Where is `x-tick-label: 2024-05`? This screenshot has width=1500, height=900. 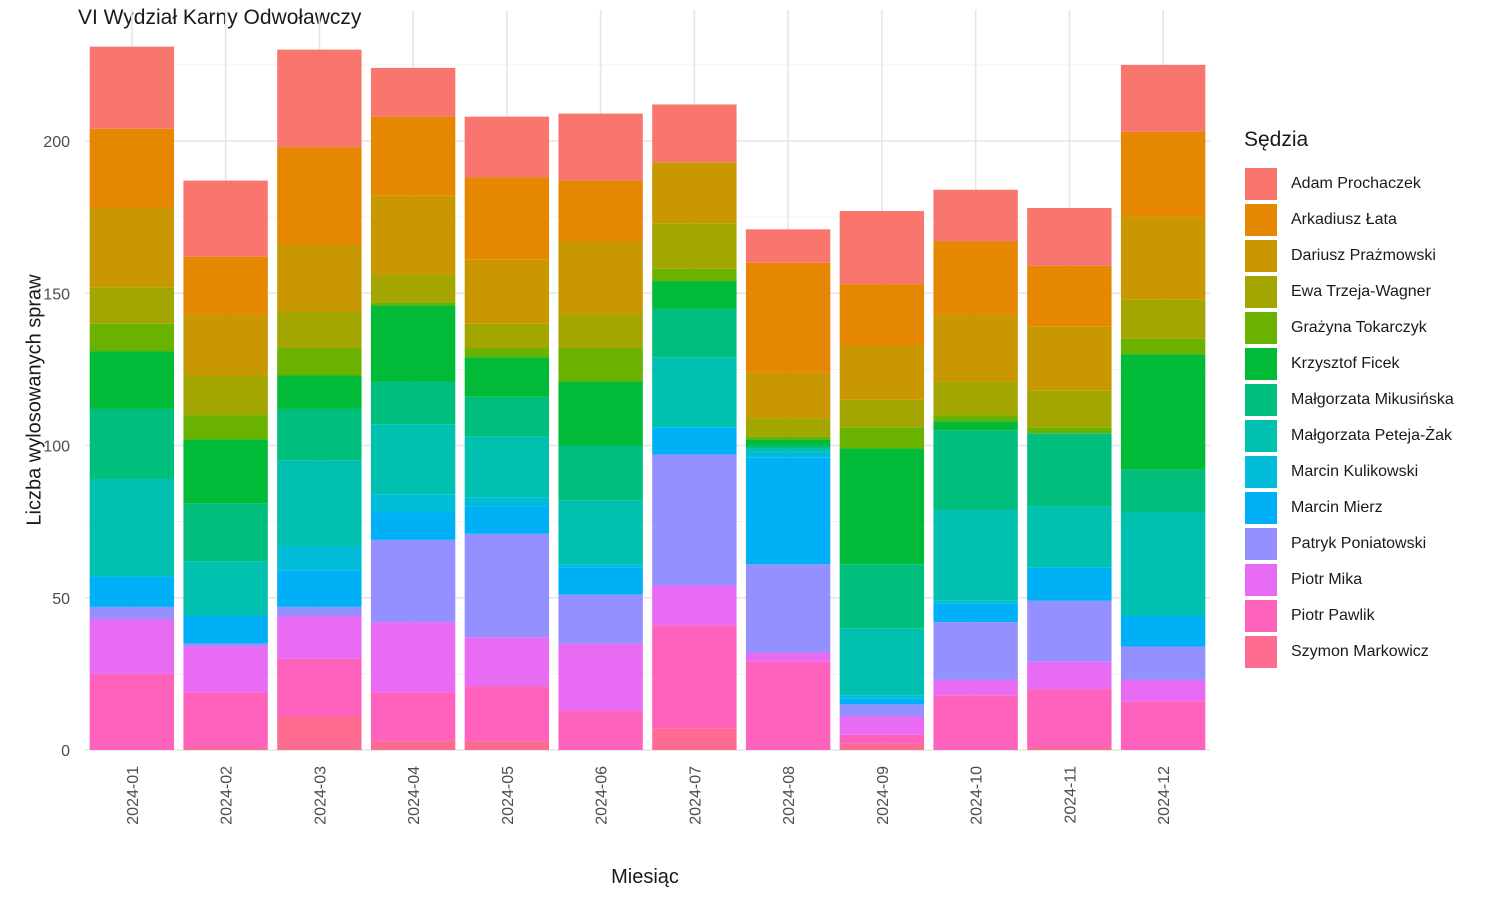 x-tick-label: 2024-05 is located at coordinates (508, 795).